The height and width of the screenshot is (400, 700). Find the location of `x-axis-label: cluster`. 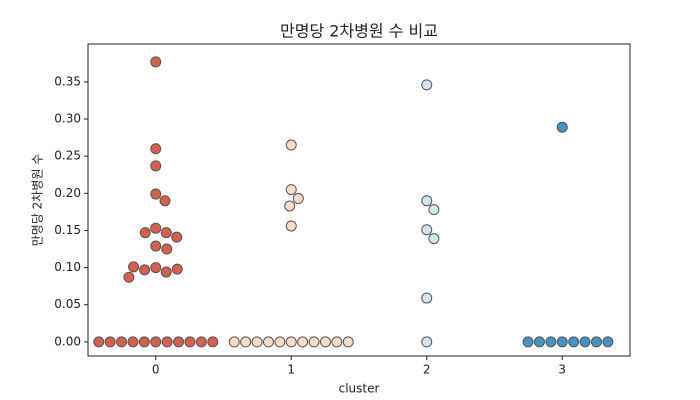

x-axis-label: cluster is located at coordinates (359, 389).